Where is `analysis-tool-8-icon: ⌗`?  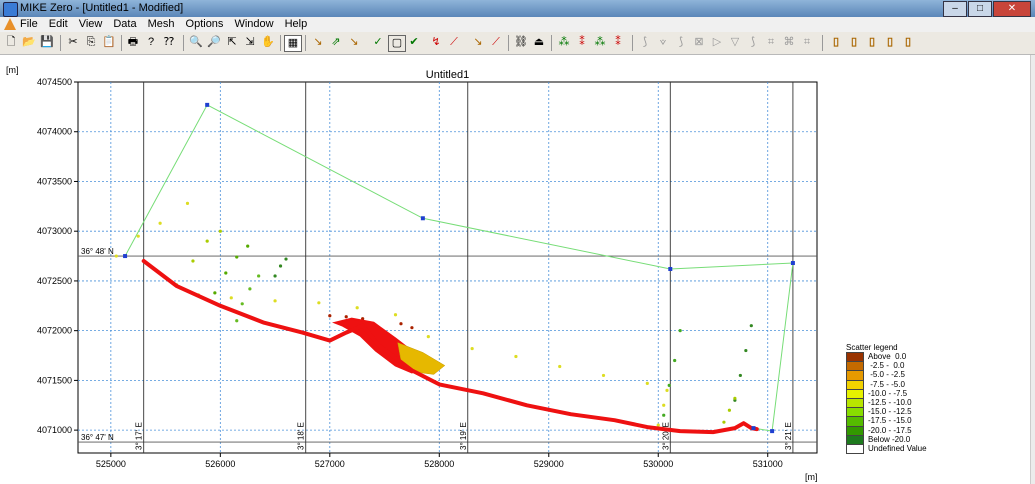
analysis-tool-8-icon: ⌗ is located at coordinates (771, 42).